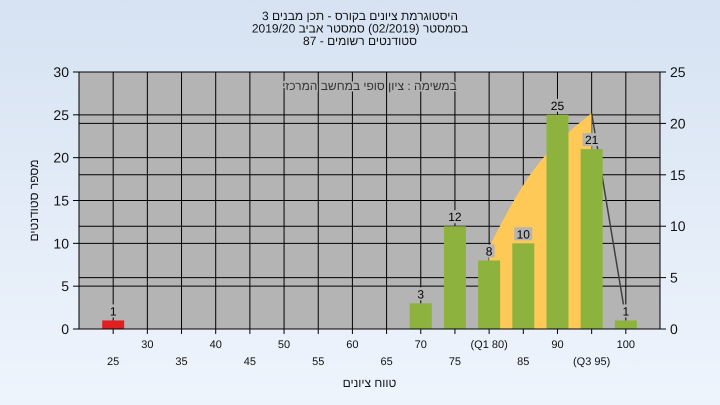 The image size is (720, 405). What do you see at coordinates (674, 278) in the screenshot?
I see `y2-tick-label: 5` at bounding box center [674, 278].